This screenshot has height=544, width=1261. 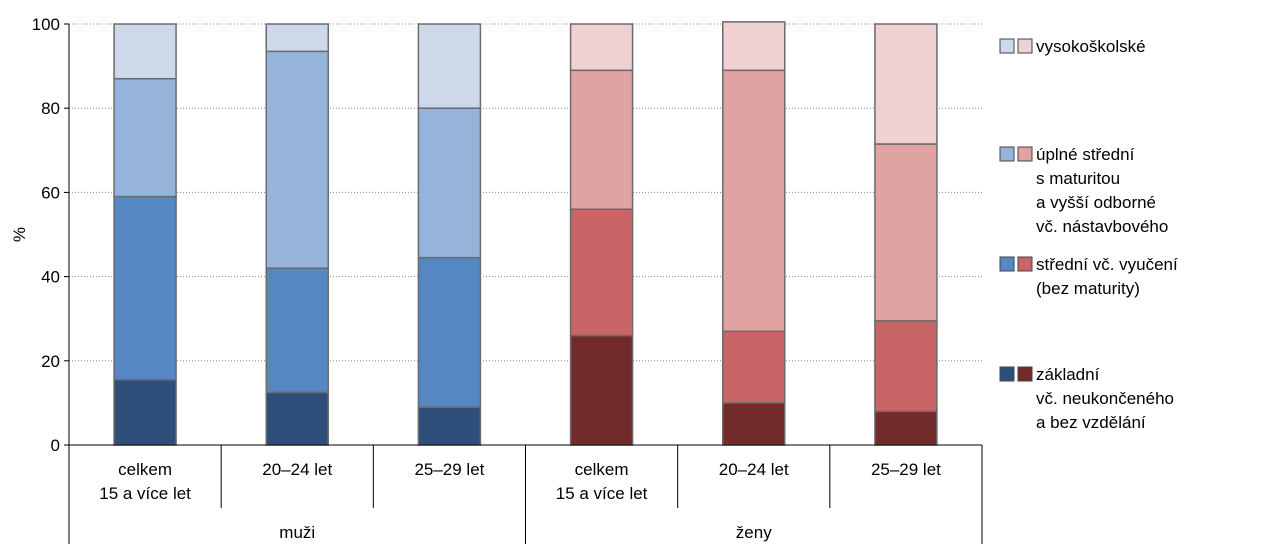 I want to click on y-tick-labels: 0 20 40 60 80 100, so click(x=46, y=235).